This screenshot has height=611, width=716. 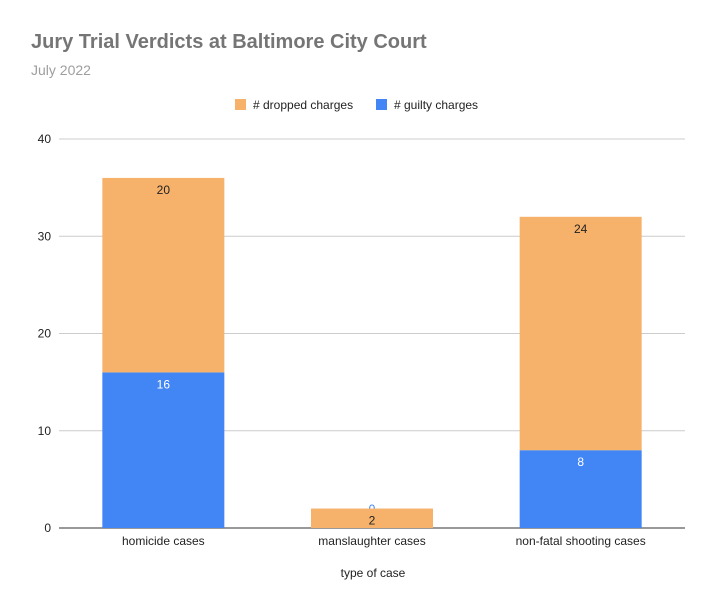 I want to click on y-tick-label: 10, so click(x=45, y=431).